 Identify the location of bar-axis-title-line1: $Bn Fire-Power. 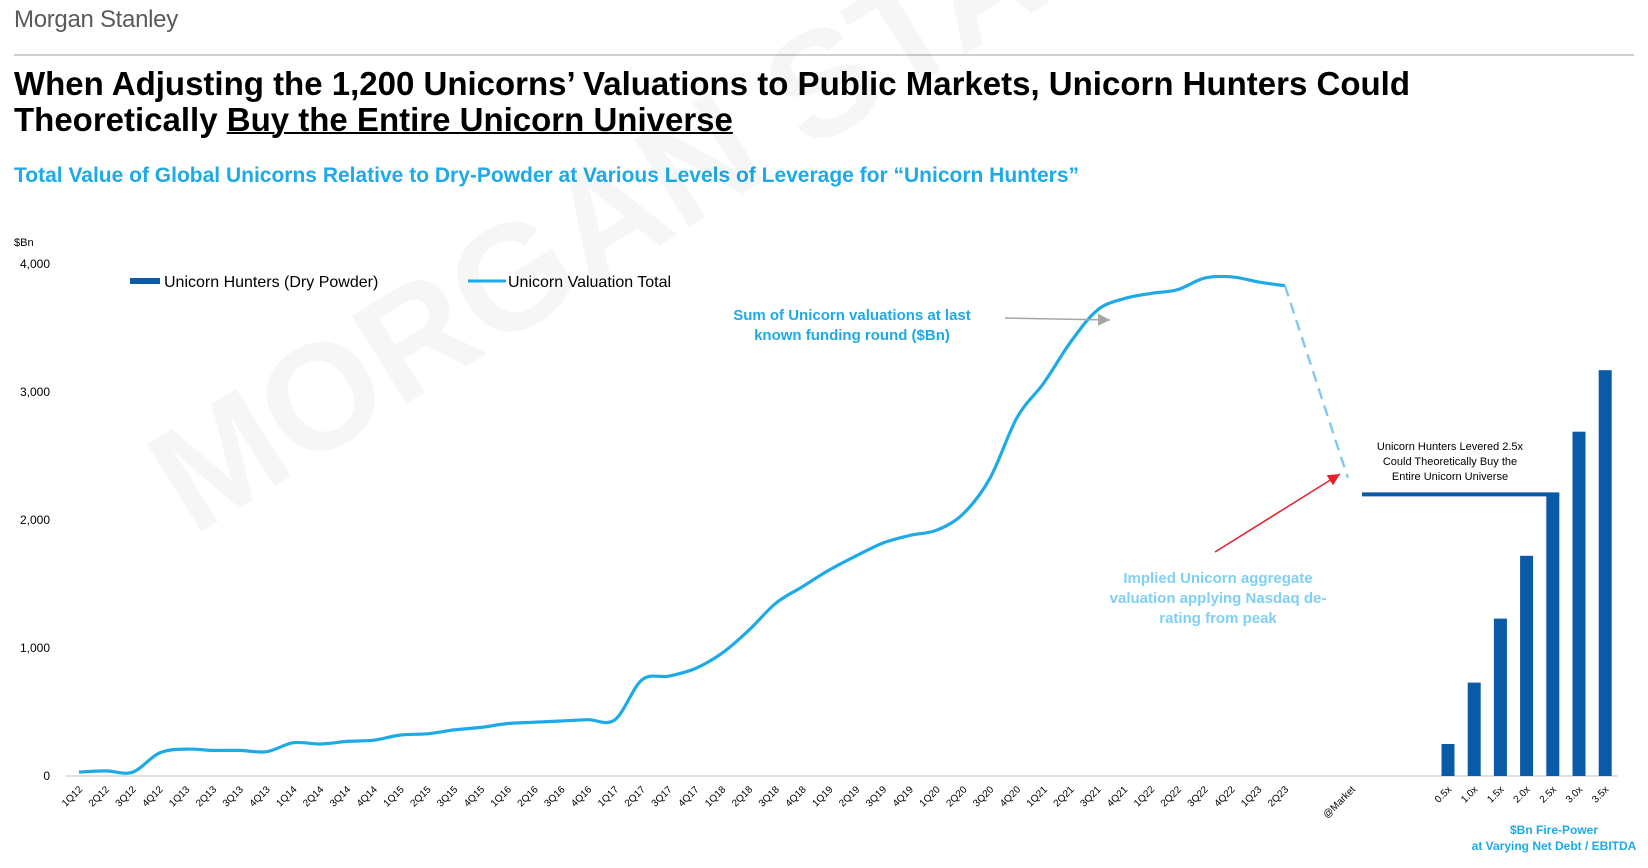
(1554, 830).